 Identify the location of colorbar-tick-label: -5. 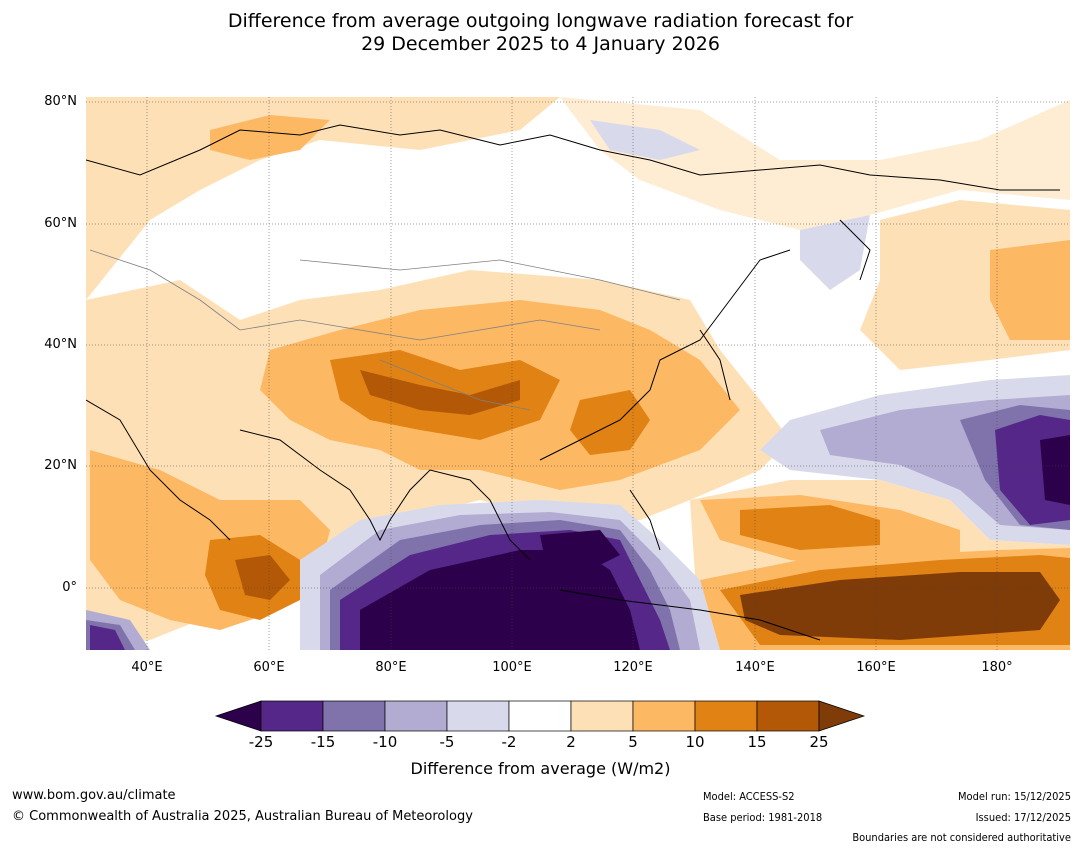
(447, 742).